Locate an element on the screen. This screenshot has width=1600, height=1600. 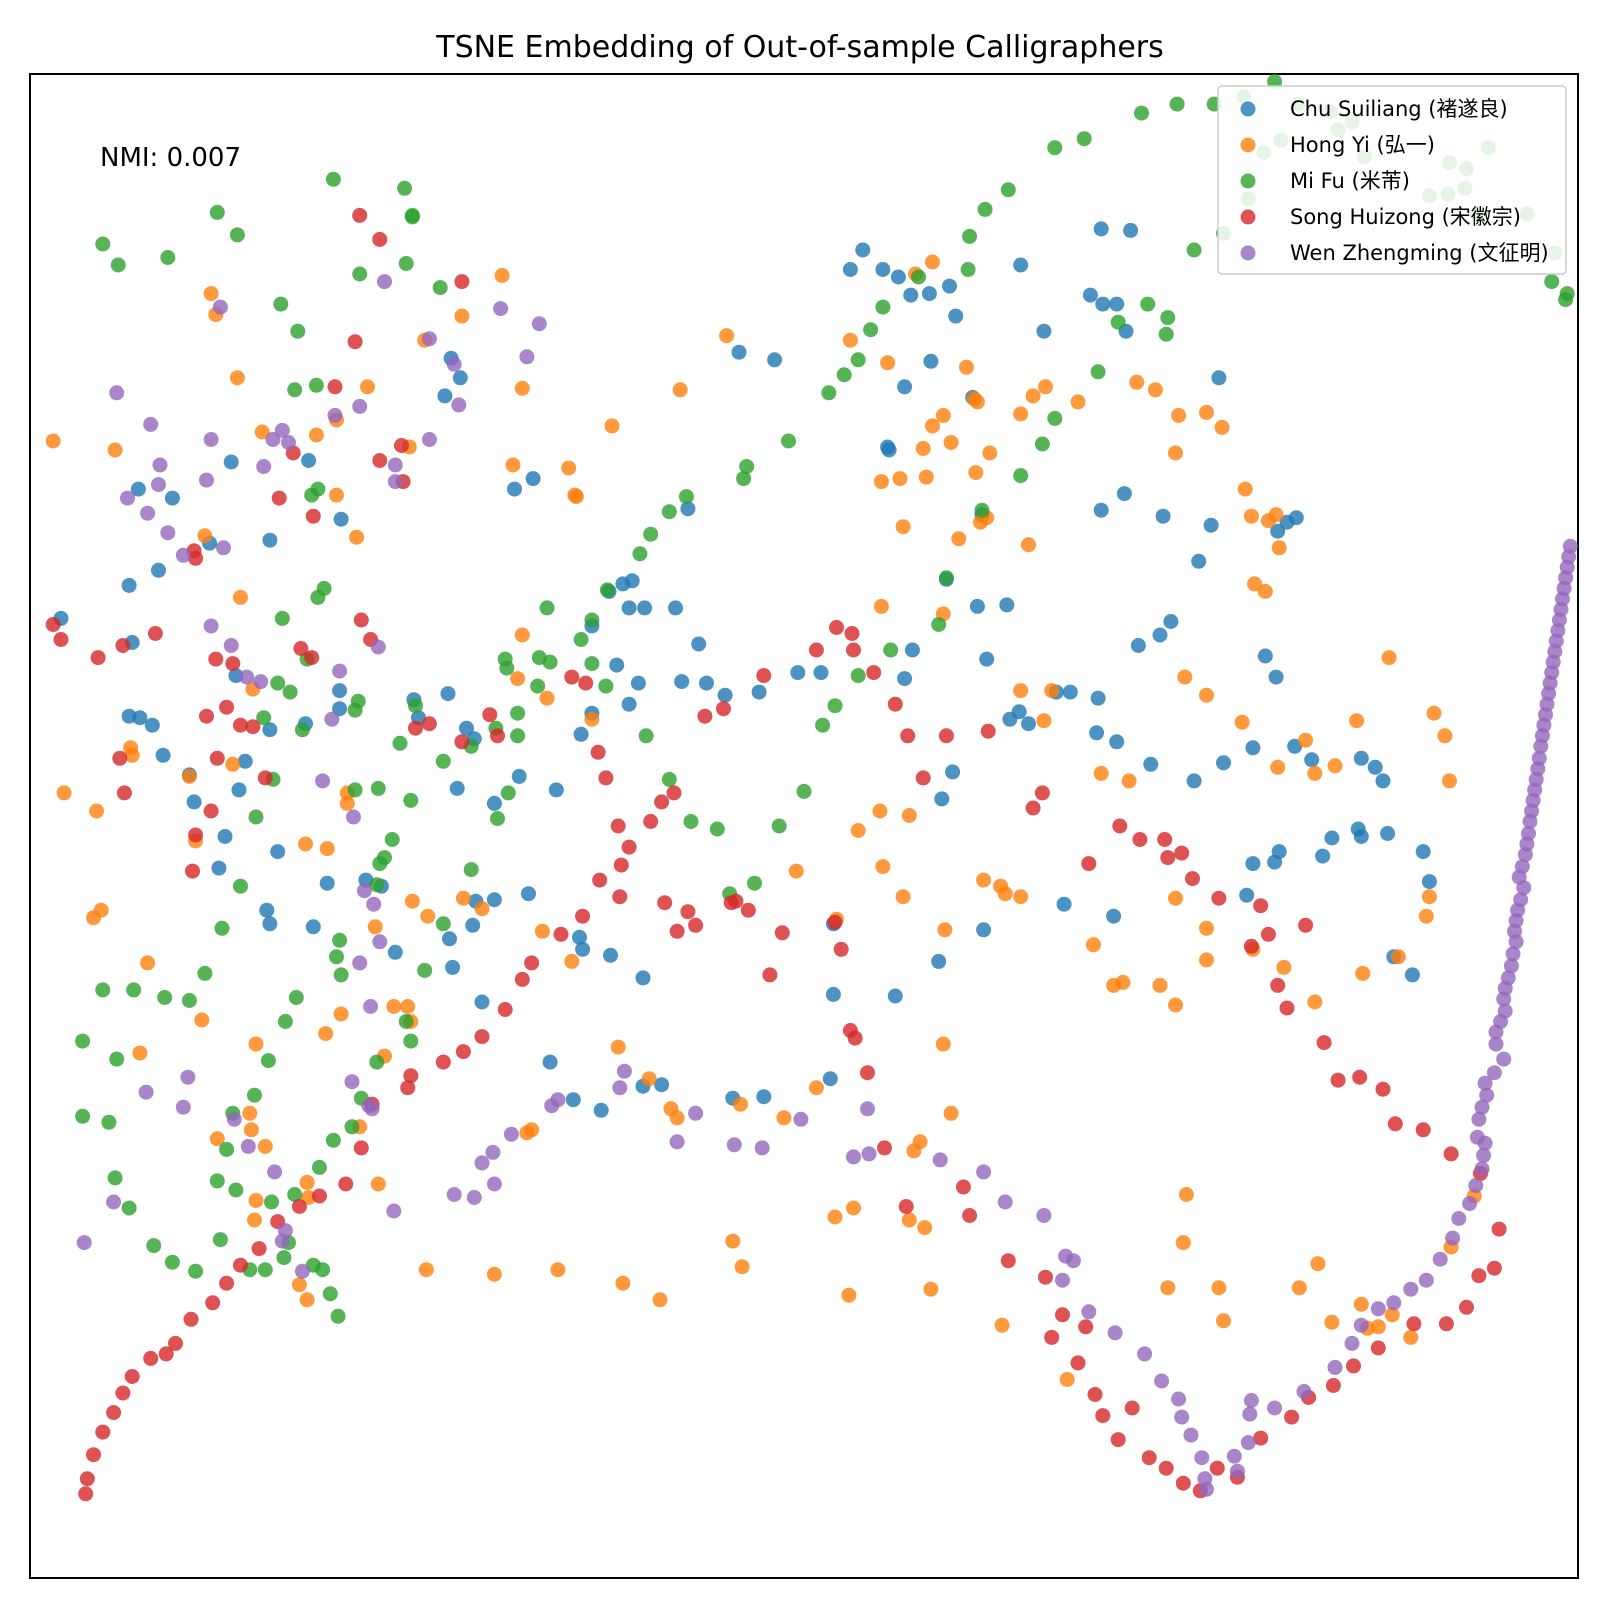
nmi-annotation: NMI: 0.007 is located at coordinates (170, 158).